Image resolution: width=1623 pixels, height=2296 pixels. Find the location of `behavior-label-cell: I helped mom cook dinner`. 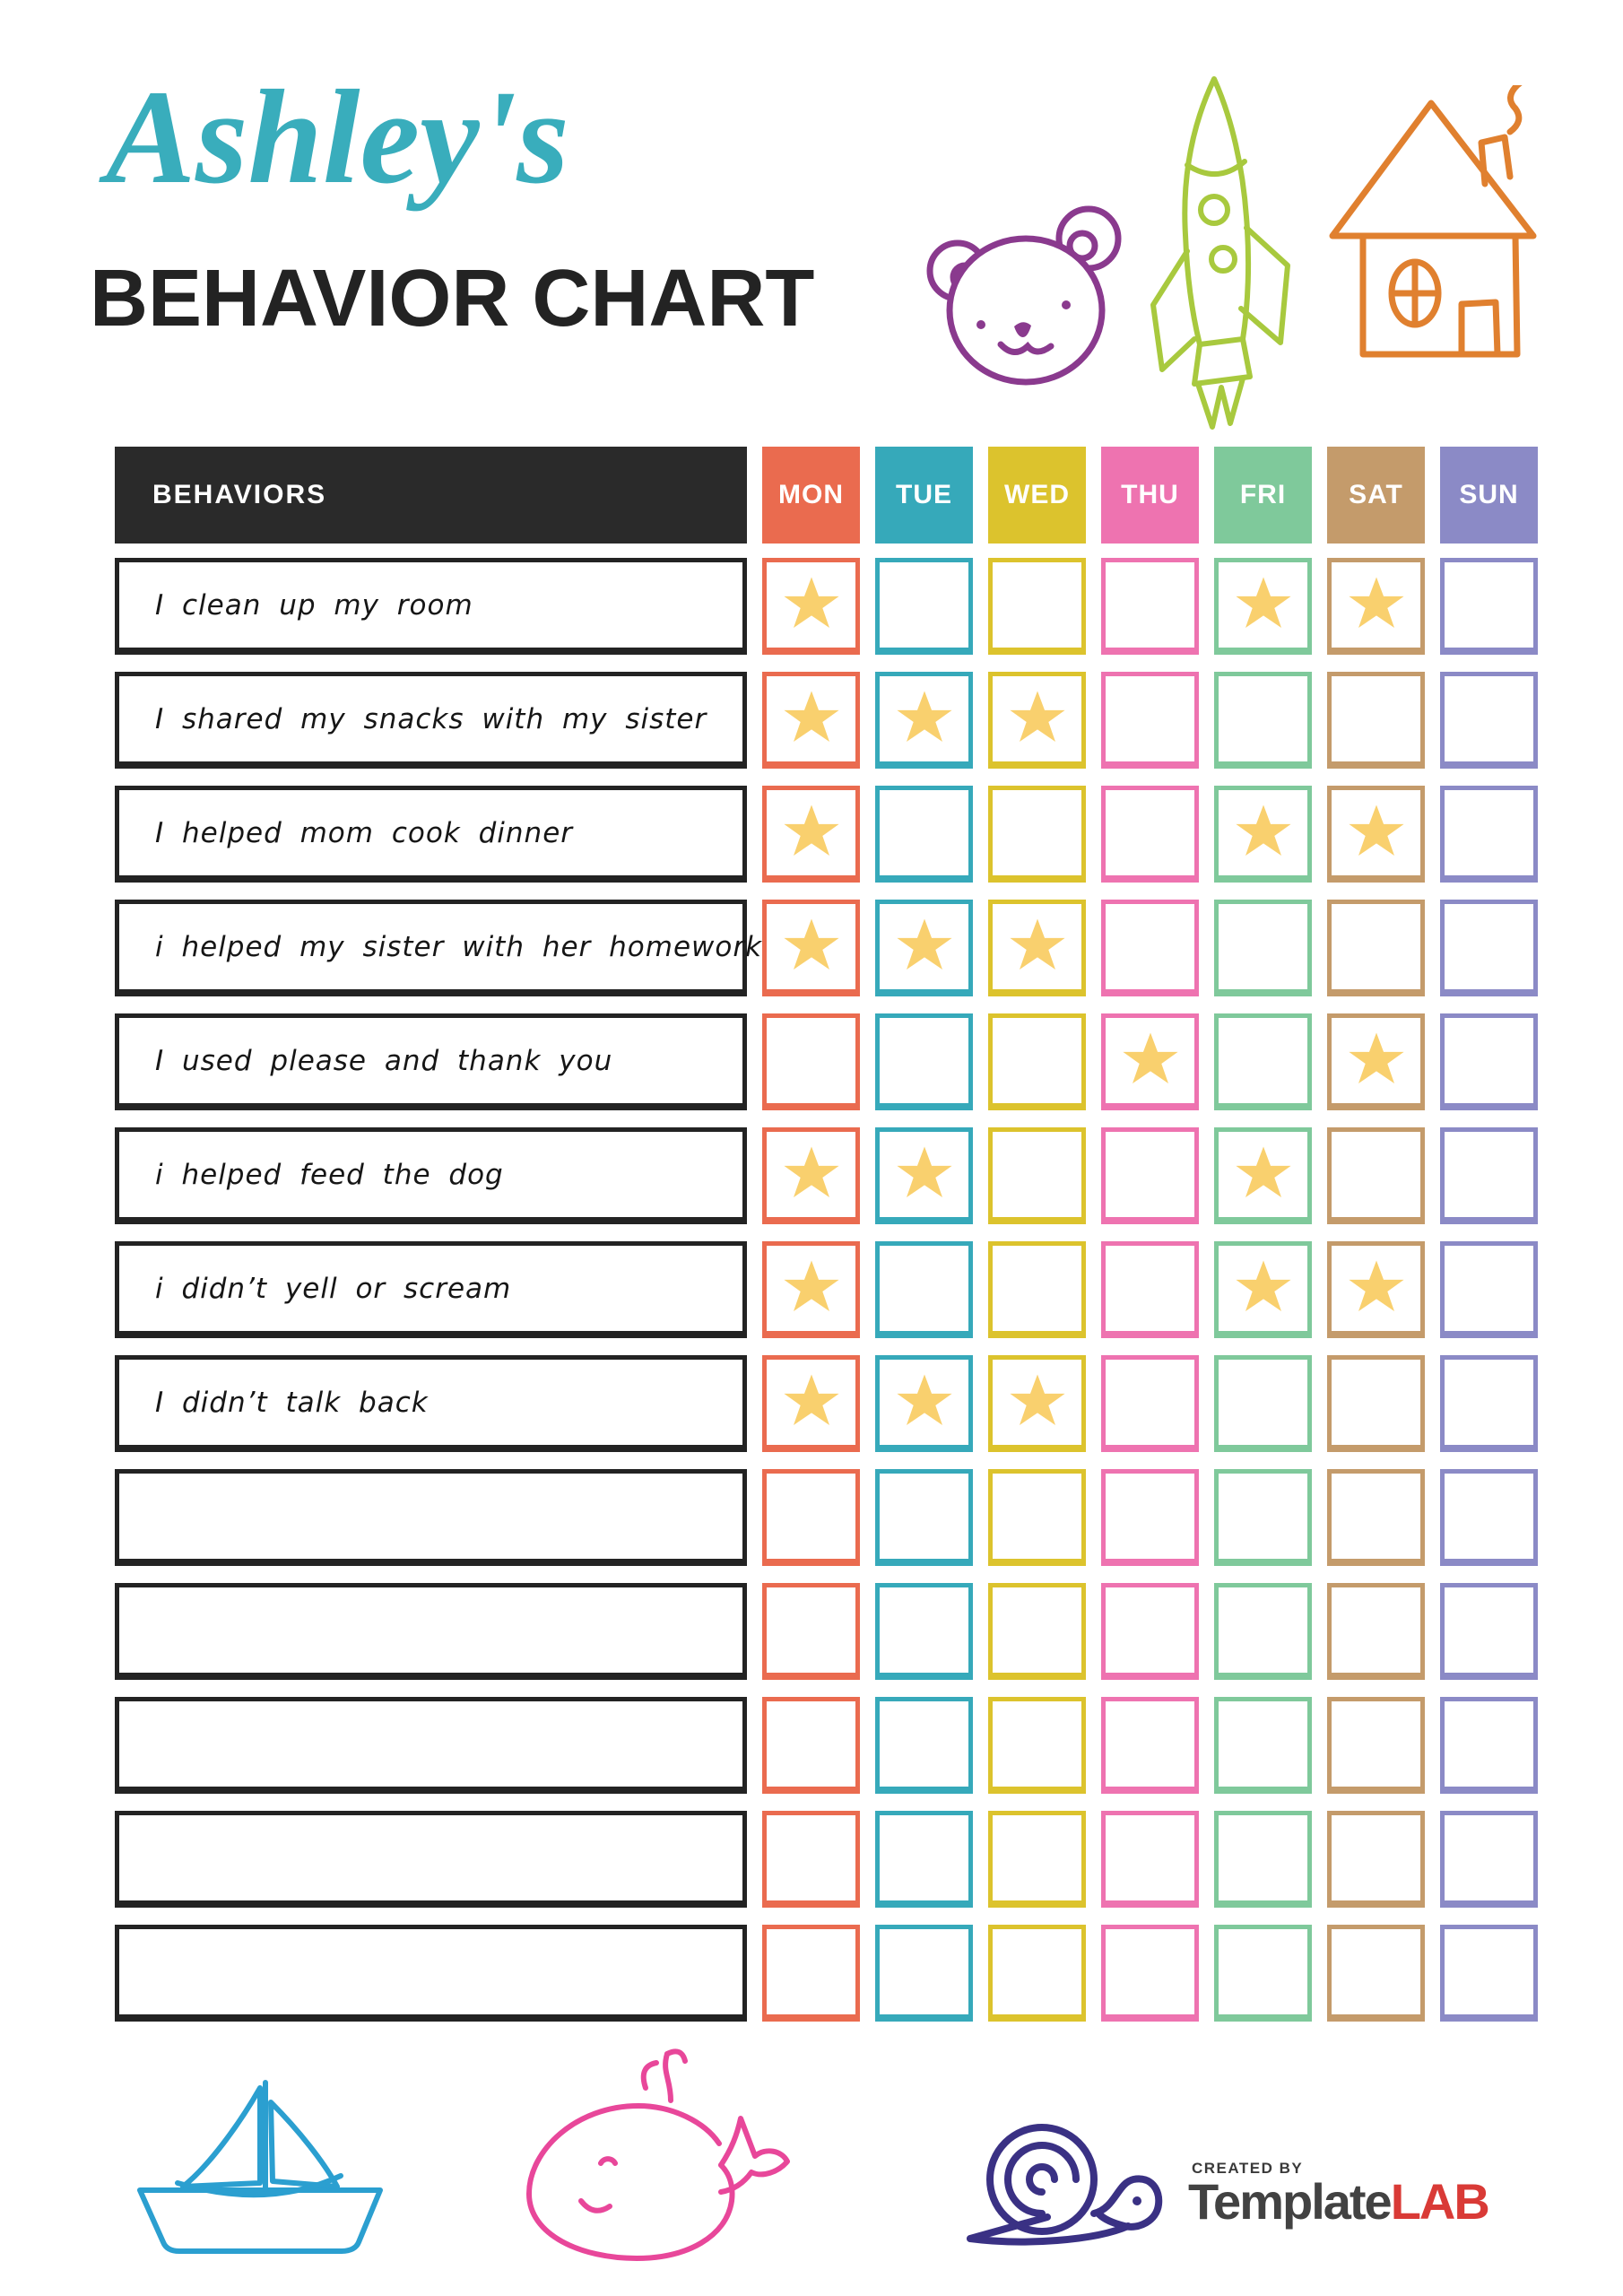

behavior-label-cell: I helped mom cook dinner is located at coordinates (431, 834).